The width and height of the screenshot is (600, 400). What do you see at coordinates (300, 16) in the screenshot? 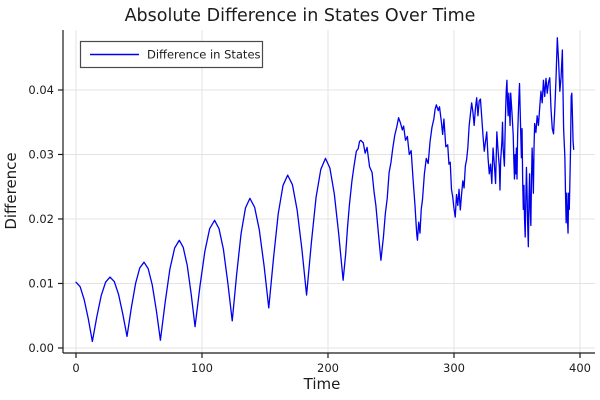
I see `chart-title: Absolute Difference in States Over Time` at bounding box center [300, 16].